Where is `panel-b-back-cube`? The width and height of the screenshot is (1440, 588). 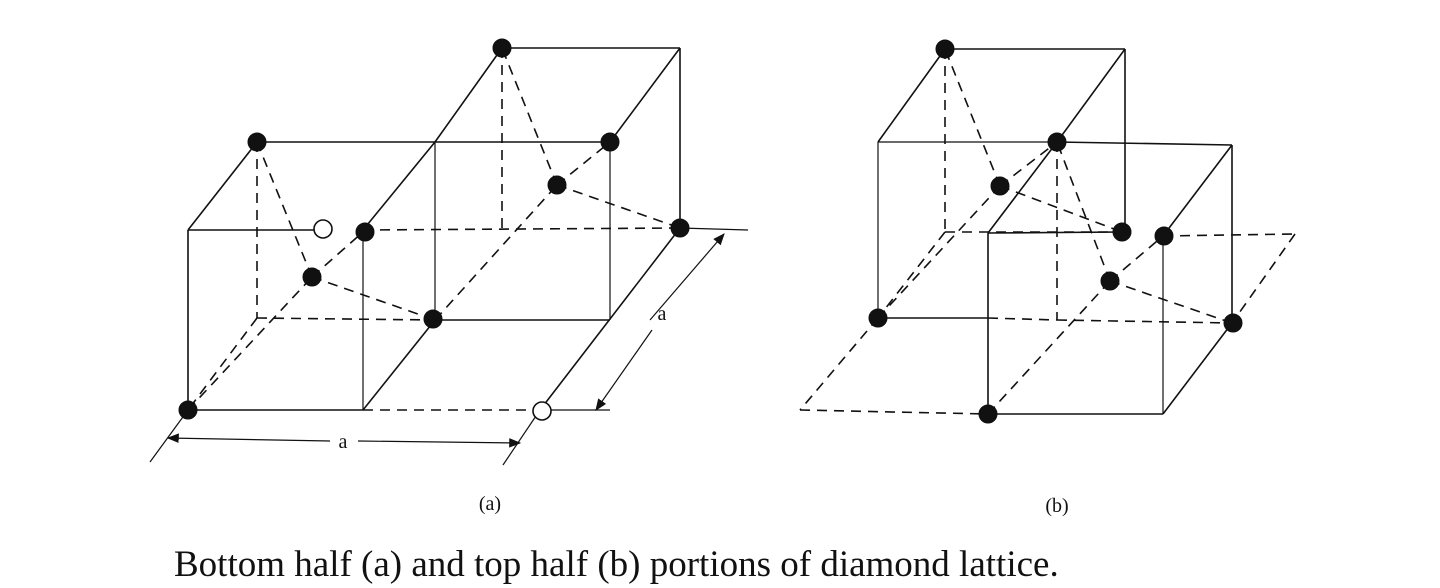
panel-b-back-cube is located at coordinates (1001, 183).